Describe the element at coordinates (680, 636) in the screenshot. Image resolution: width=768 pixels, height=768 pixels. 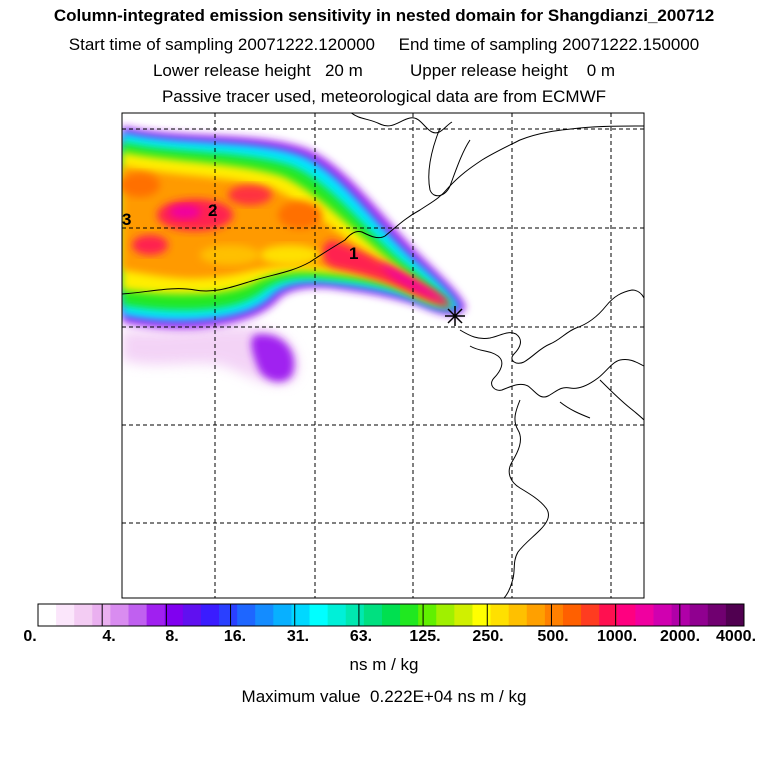
I see `colorbar-tick-label: 2000.` at that location.